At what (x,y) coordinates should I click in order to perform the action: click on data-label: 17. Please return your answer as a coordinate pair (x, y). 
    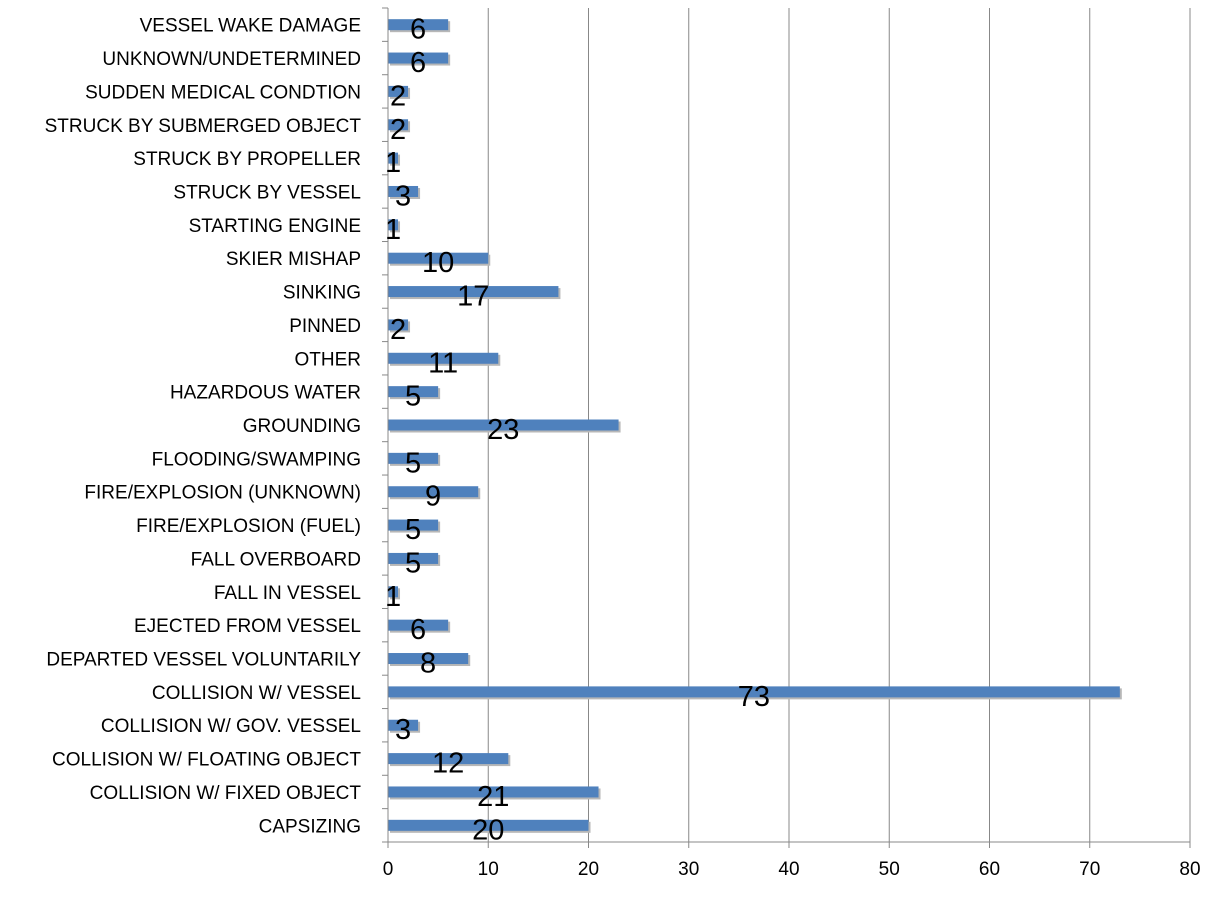
    Looking at the image, I should click on (473, 297).